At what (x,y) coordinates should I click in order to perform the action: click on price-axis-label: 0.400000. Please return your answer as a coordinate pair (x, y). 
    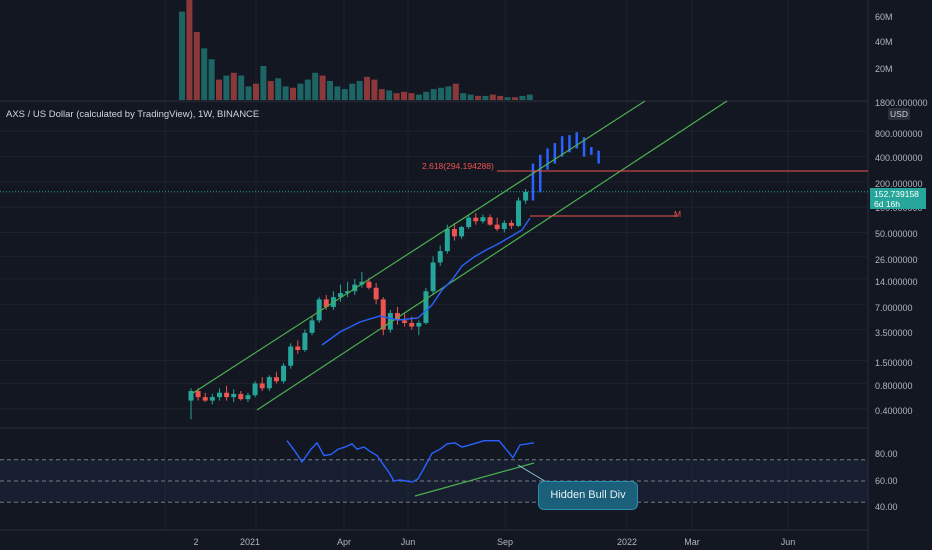
    Looking at the image, I should click on (894, 411).